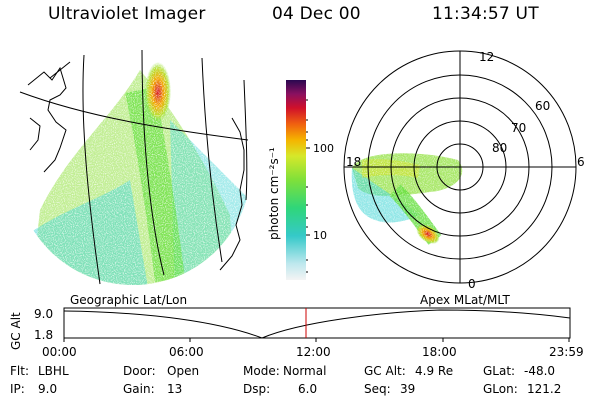 Image resolution: width=600 pixels, height=400 pixels. Describe the element at coordinates (128, 300) in the screenshot. I see `timeline-left-label: Geographic Lat/Lon` at that location.